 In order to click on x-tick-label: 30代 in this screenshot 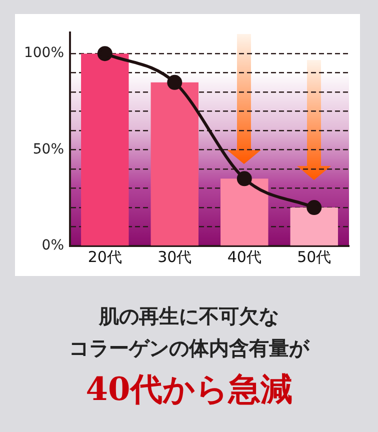, I will do `click(175, 257)`.